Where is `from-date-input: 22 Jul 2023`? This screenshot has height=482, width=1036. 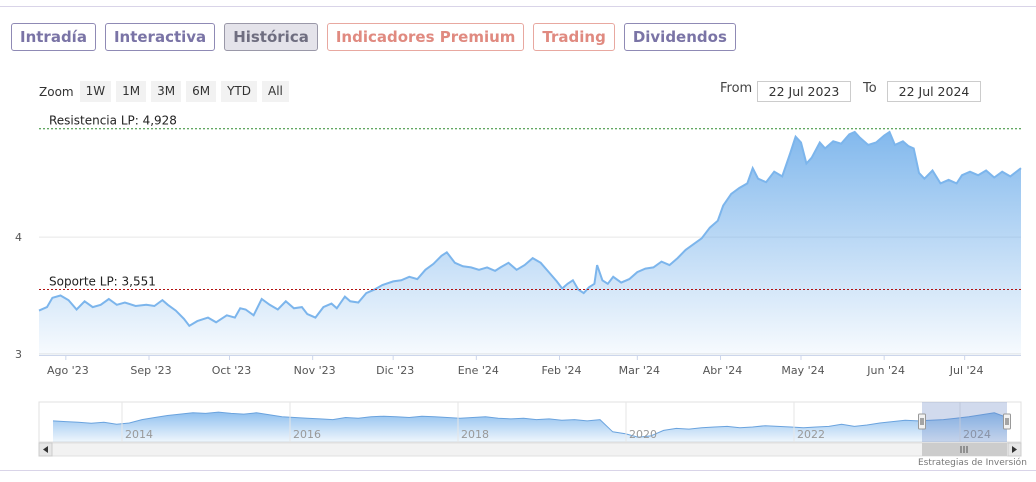 from-date-input: 22 Jul 2023 is located at coordinates (804, 91).